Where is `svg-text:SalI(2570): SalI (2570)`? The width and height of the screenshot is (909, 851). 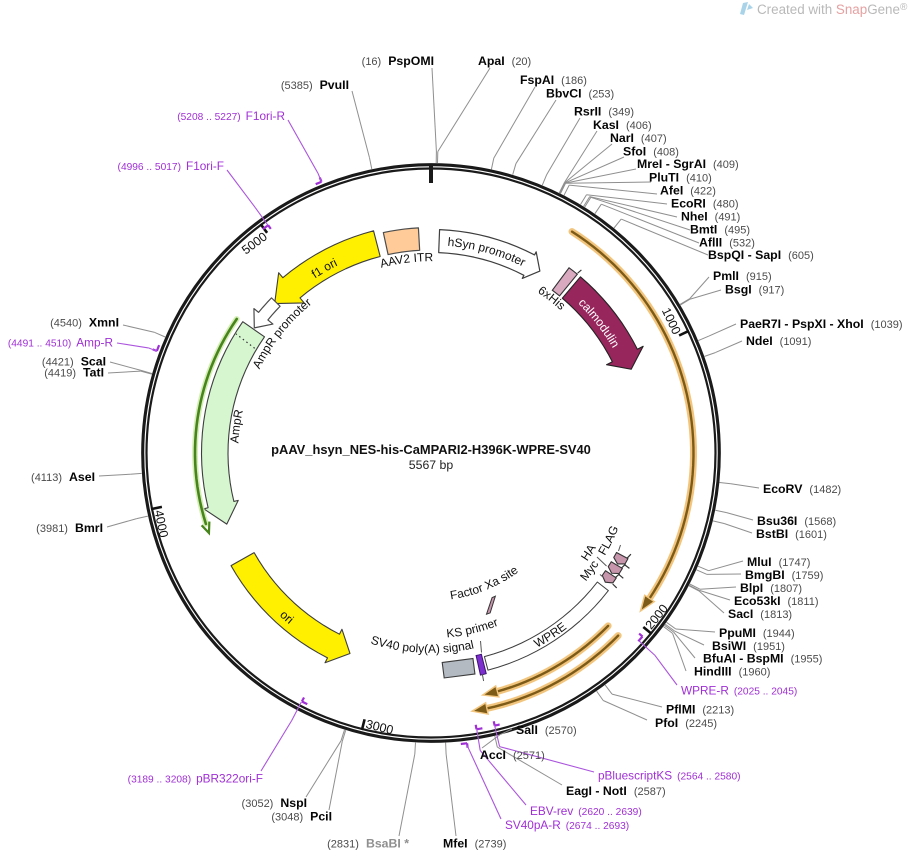 svg-text:SalI(2570): SalI (2570) is located at coordinates (546, 730).